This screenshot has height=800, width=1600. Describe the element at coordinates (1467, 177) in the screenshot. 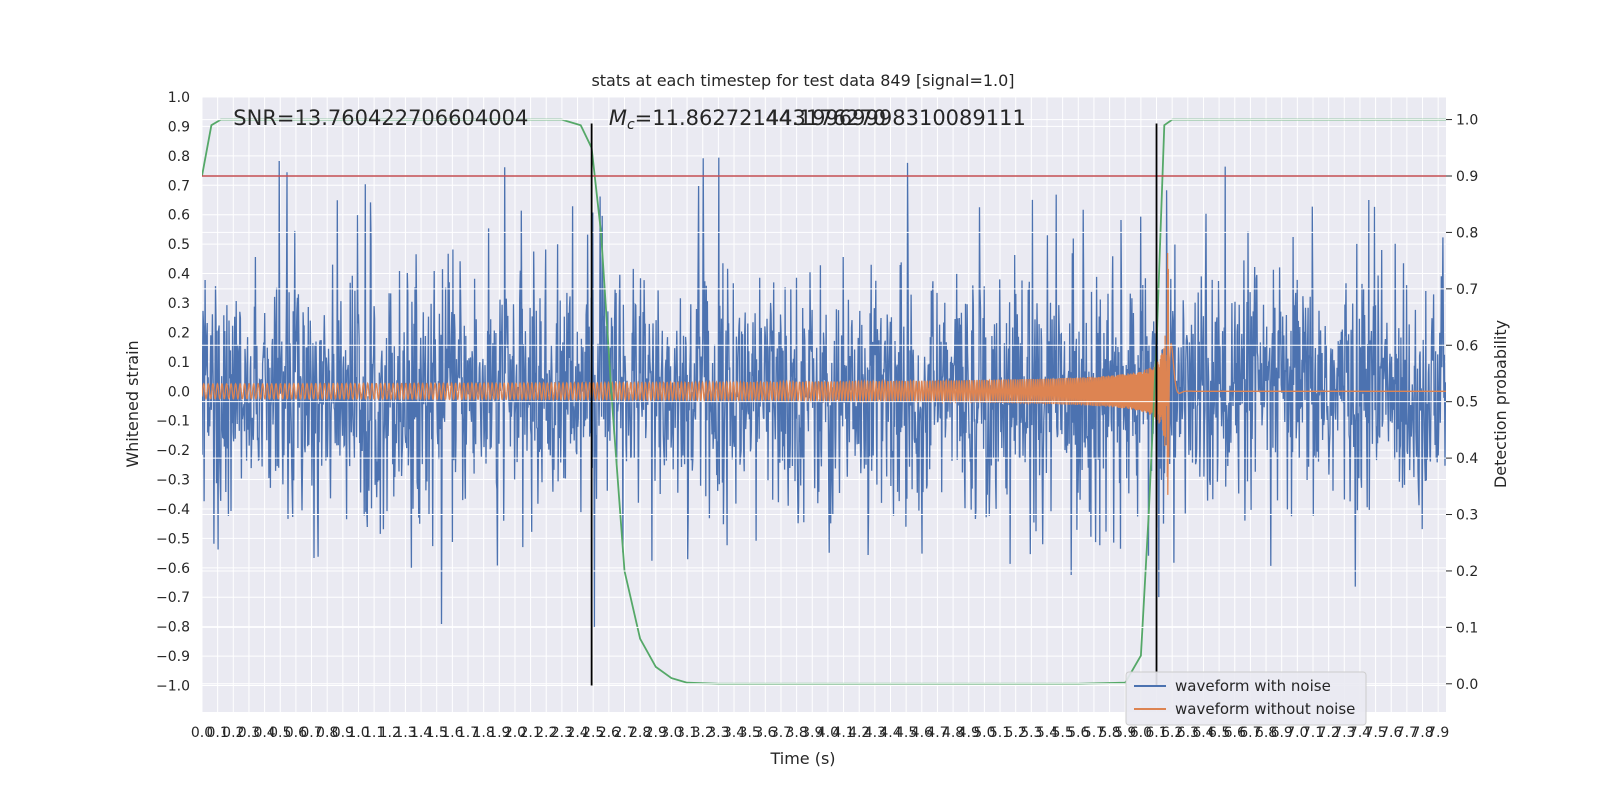

I see `y-tick-label-right: 0.9` at that location.